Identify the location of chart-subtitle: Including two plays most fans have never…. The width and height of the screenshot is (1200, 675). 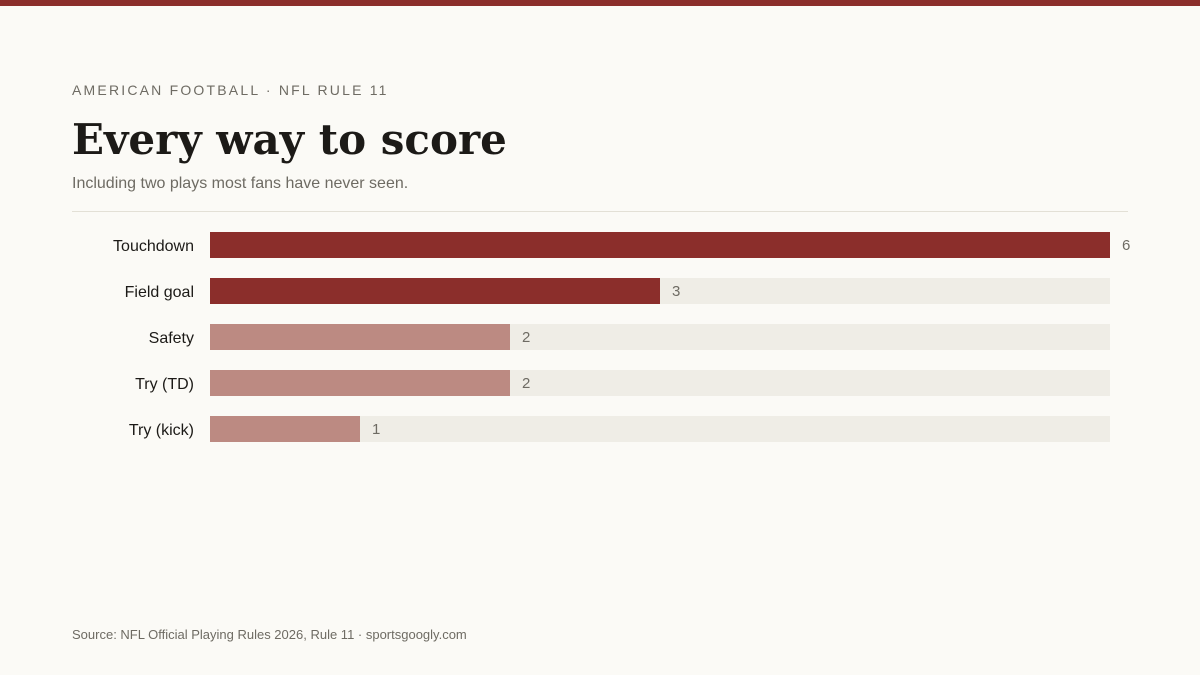
(240, 183).